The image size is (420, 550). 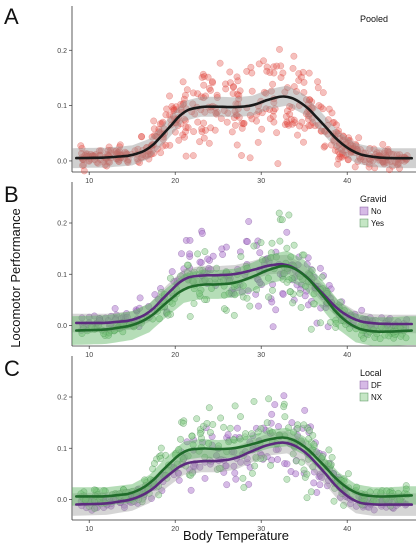 What do you see at coordinates (373, 199) in the screenshot?
I see `legend-title: Gravid` at bounding box center [373, 199].